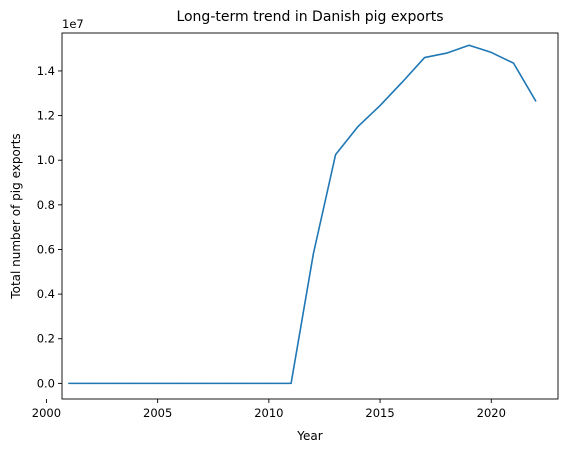 The image size is (567, 453). I want to click on x-axis: 2000 2005 2010 2015 2020, so click(269, 409).